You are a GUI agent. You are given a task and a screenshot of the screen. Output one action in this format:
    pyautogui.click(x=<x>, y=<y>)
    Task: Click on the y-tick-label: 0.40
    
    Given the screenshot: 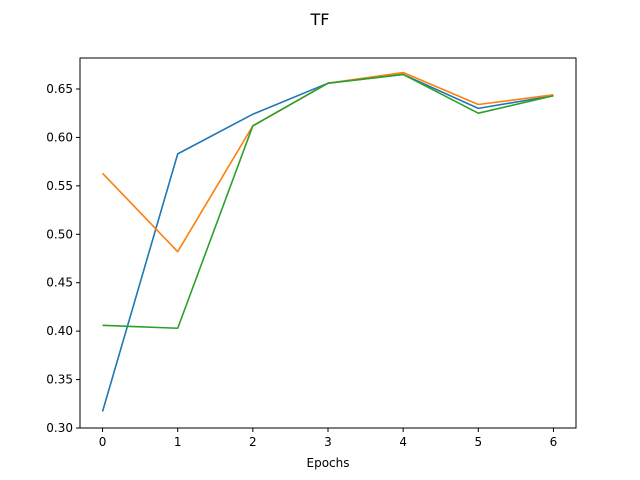 What is the action you would take?
    pyautogui.click(x=59, y=331)
    